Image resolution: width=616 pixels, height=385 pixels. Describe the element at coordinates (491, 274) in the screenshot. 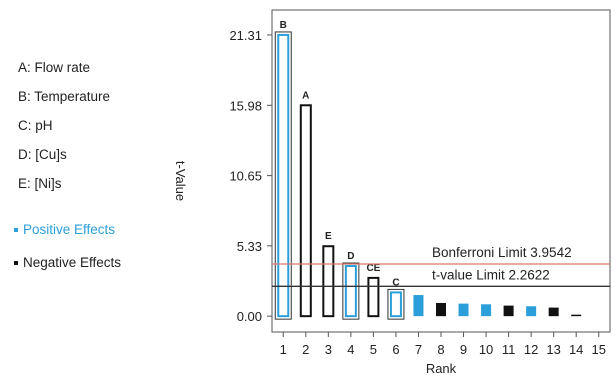

I see `reference-label-t-value: t-value Limit 2.2622` at that location.